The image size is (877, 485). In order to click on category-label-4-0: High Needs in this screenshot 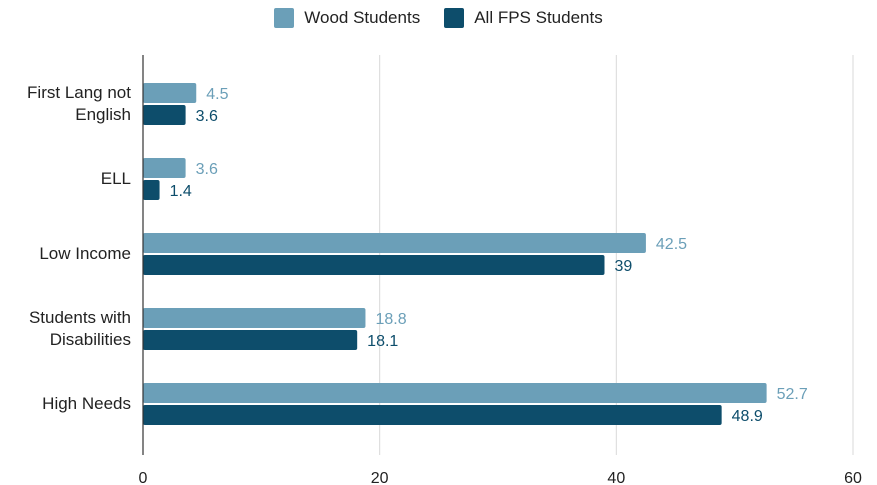, I will do `click(86, 403)`.